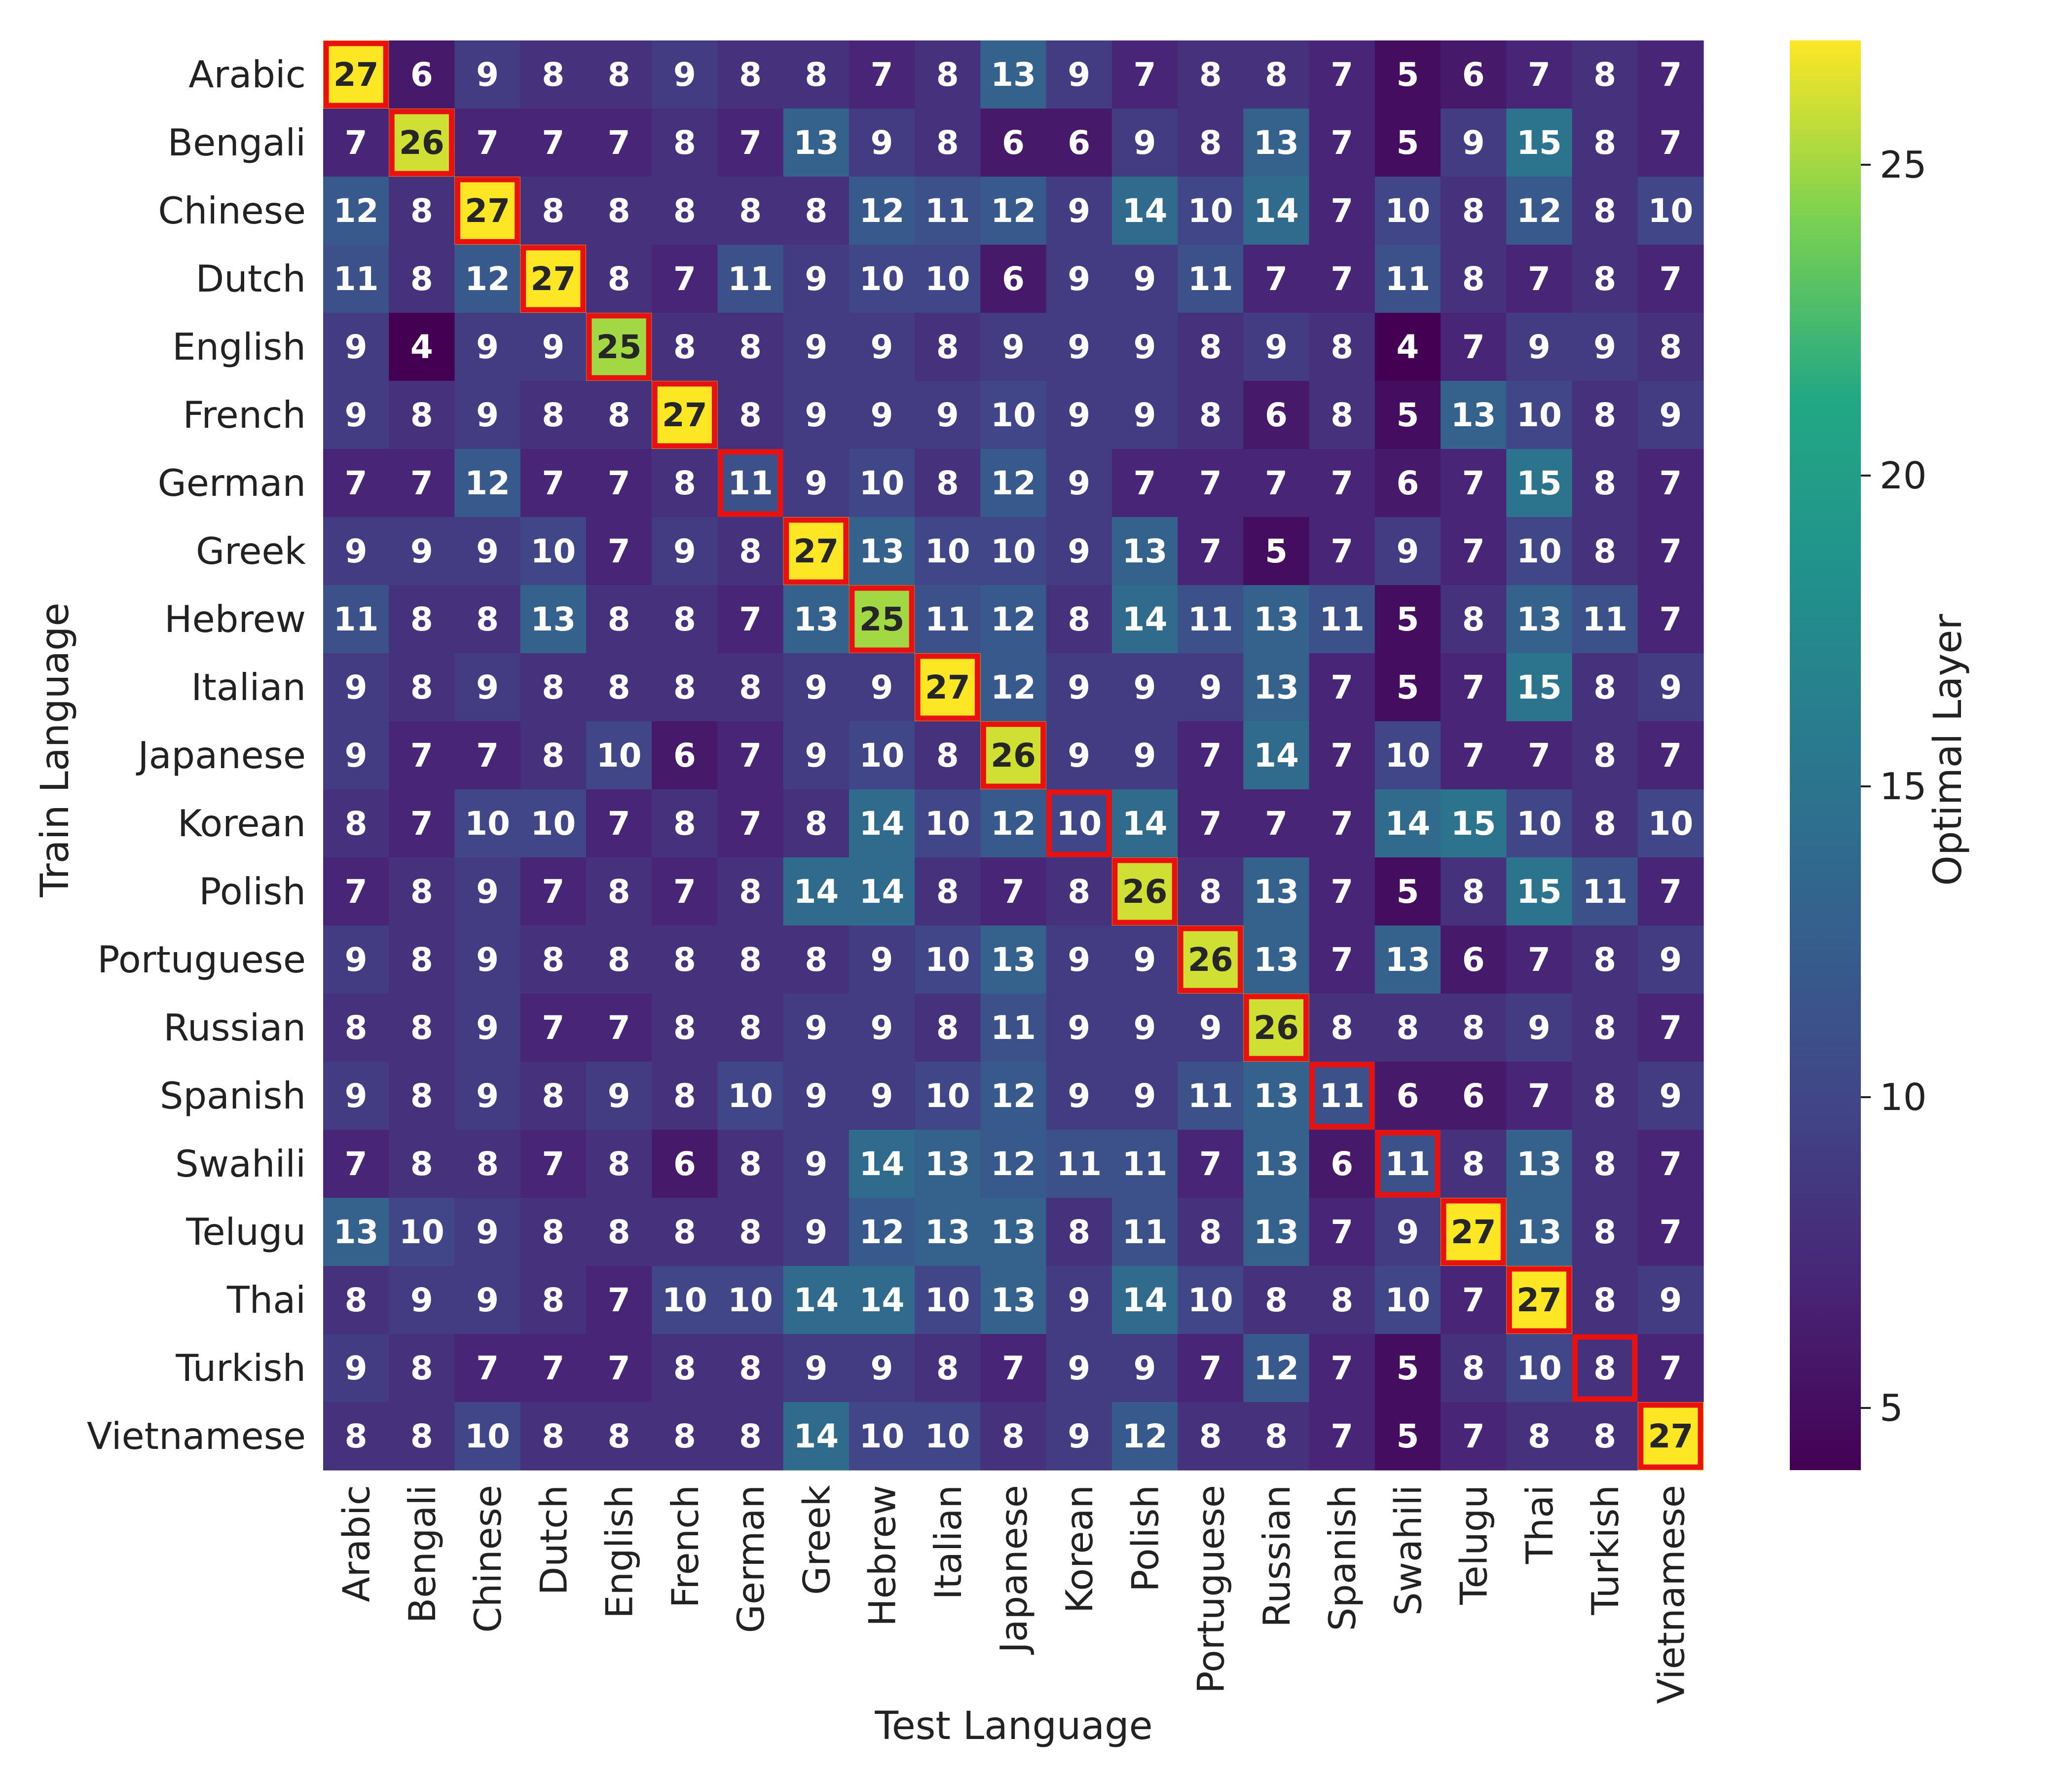  I want to click on y-tick-label: Polish, so click(253, 892).